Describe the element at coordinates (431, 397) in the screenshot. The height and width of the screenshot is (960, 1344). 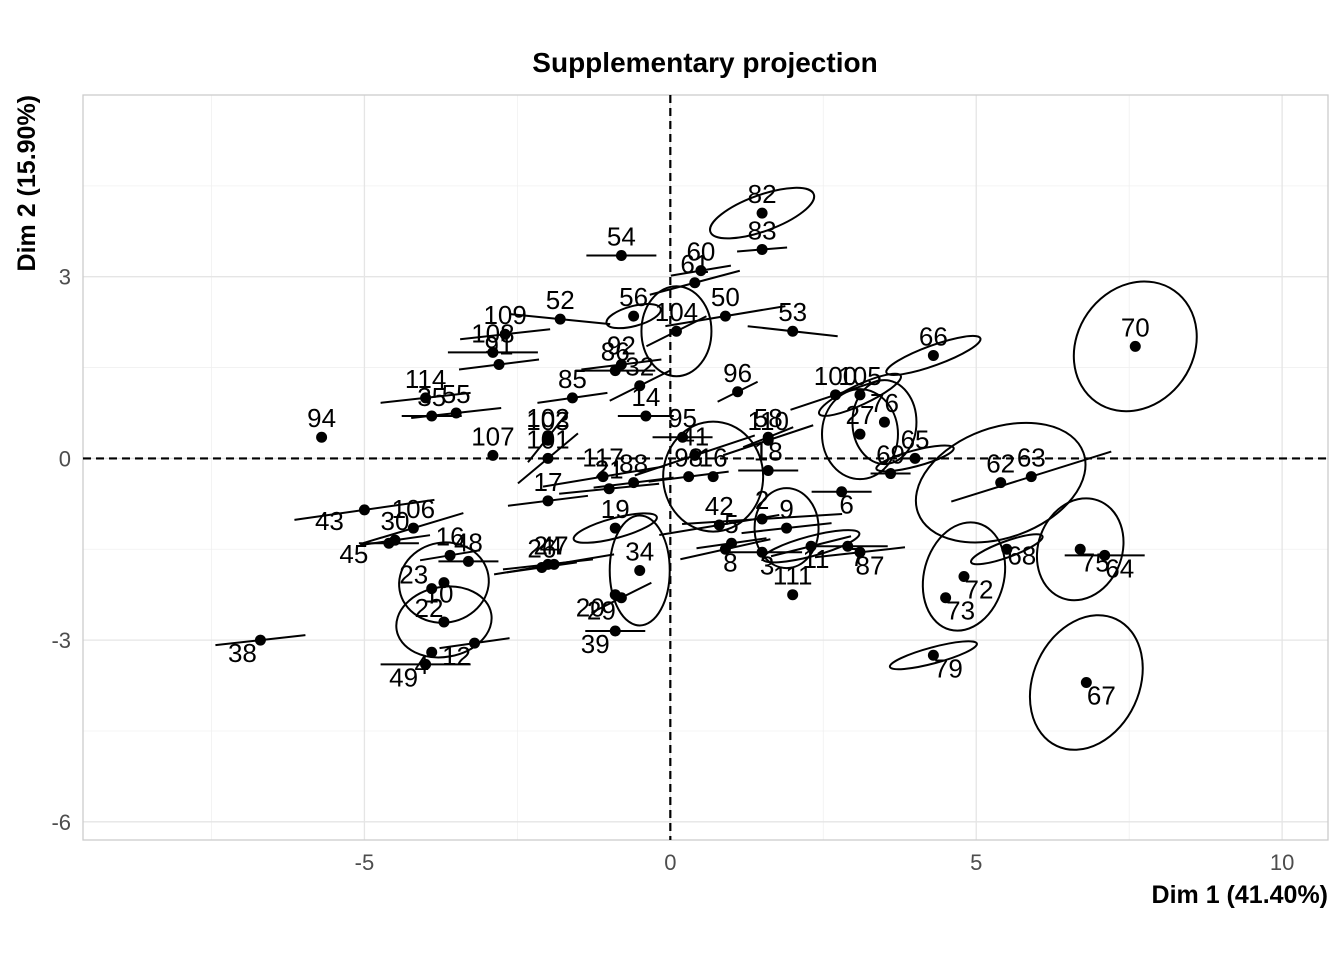
I see `point-label-35: 35` at that location.